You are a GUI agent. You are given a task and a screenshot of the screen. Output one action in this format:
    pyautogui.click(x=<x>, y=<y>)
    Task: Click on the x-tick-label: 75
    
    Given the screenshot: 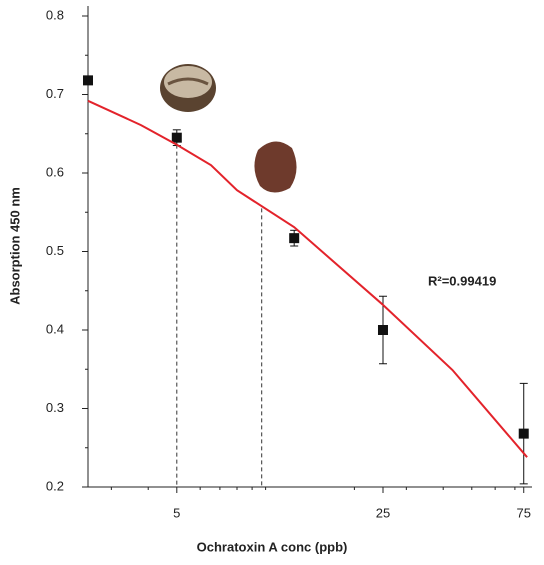 What is the action you would take?
    pyautogui.click(x=523, y=512)
    